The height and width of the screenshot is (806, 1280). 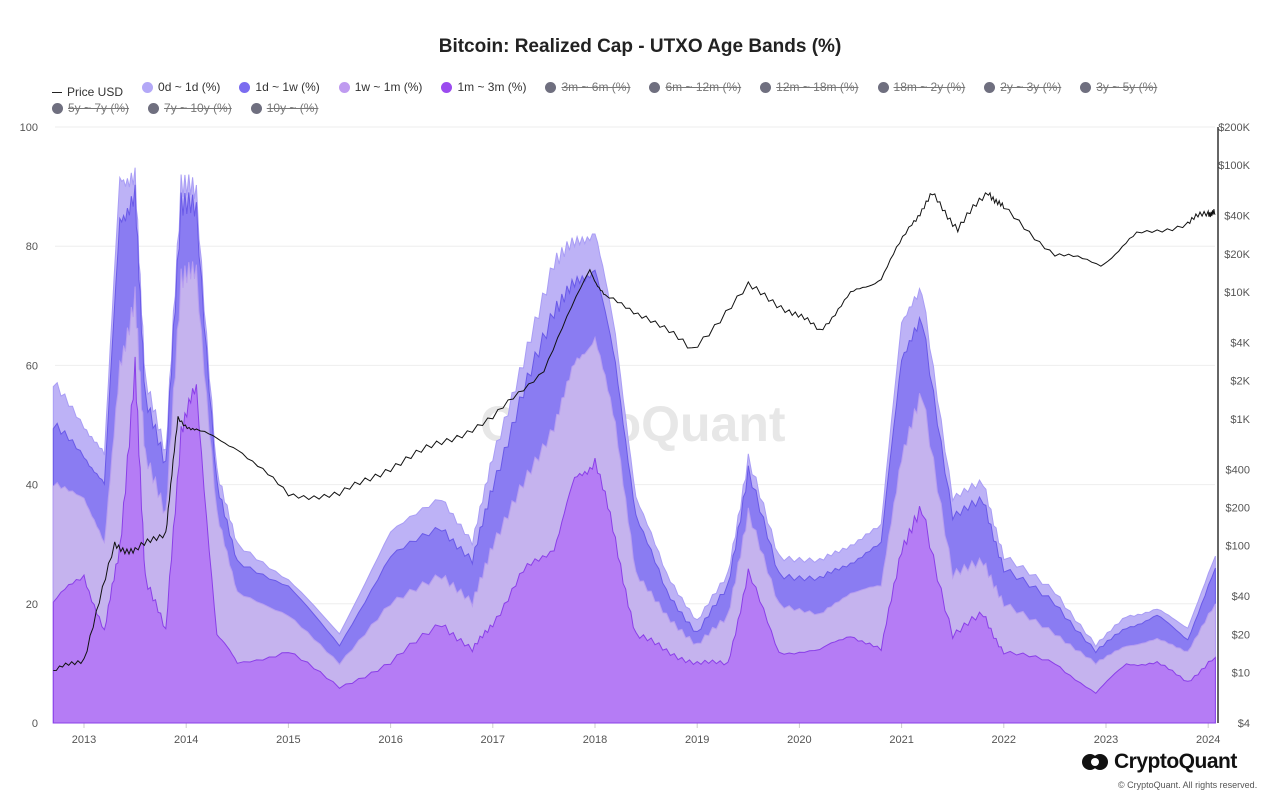 I want to click on x-tick-label: 2022, so click(x=1004, y=740).